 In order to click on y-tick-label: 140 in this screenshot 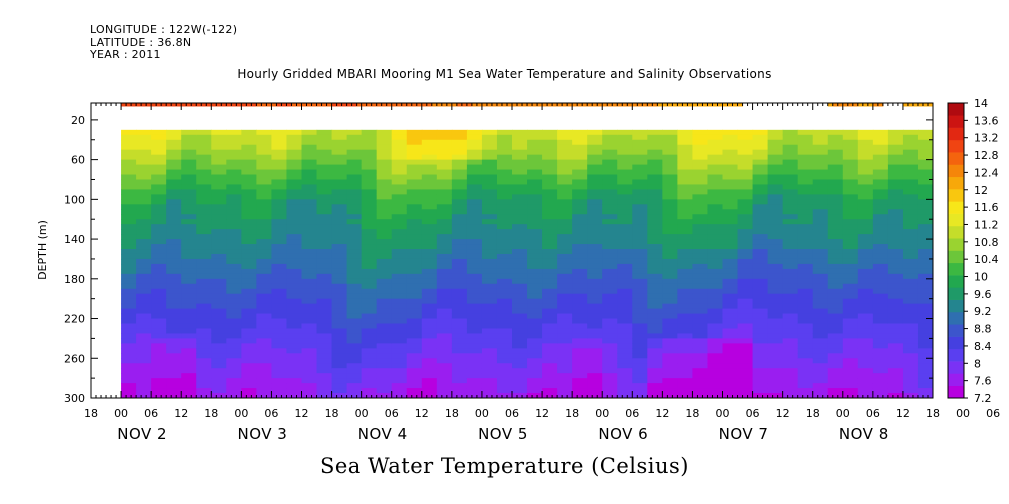, I will do `click(74, 239)`.